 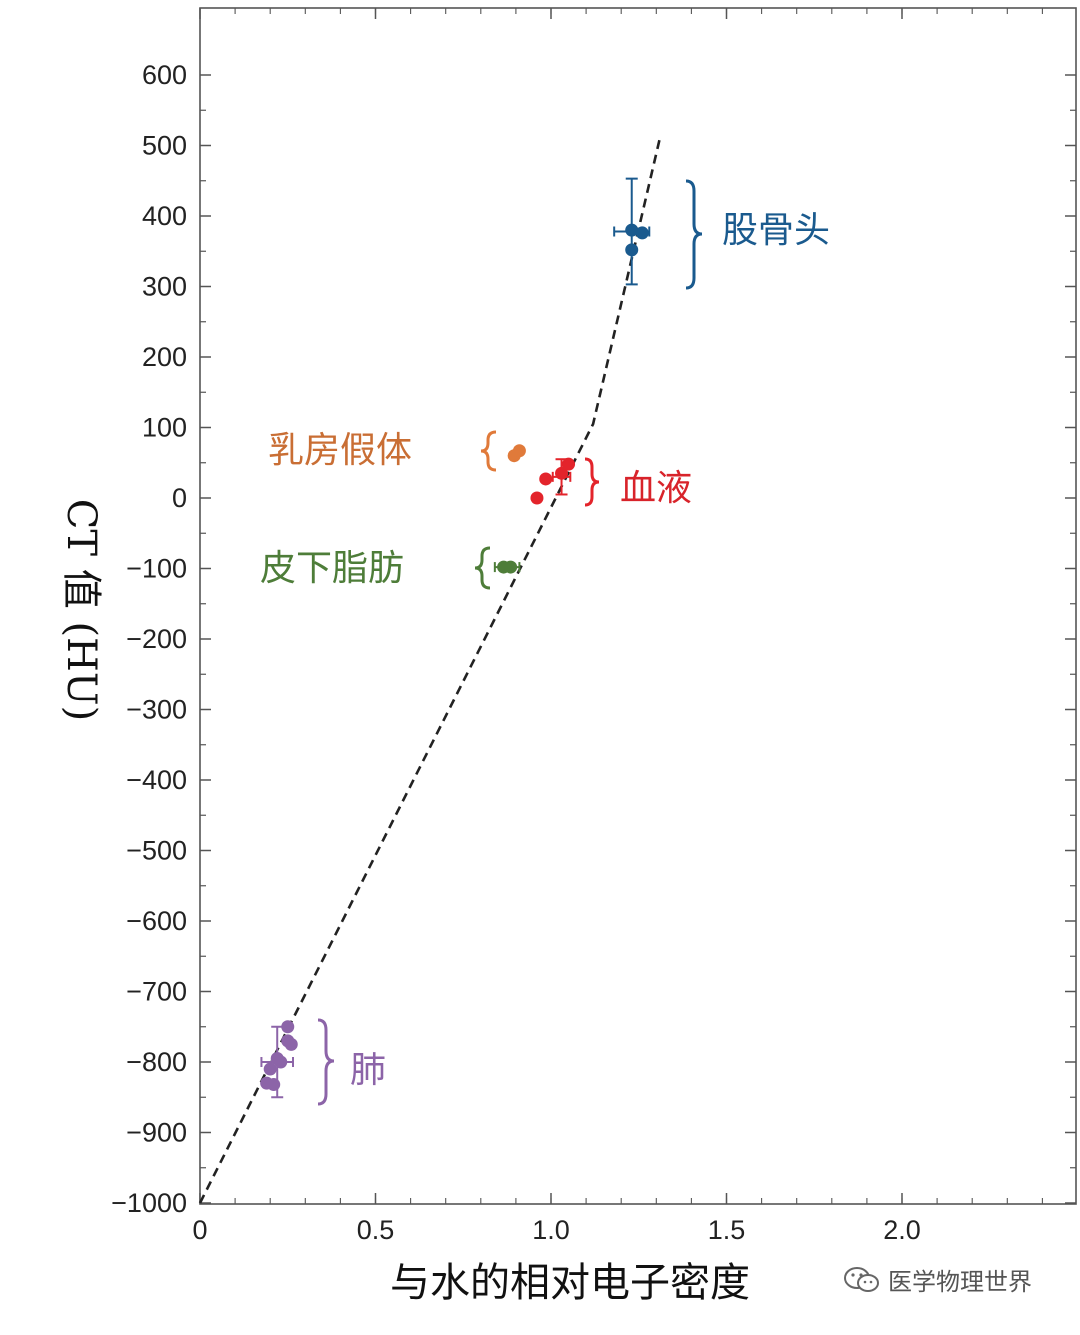 What do you see at coordinates (368, 1070) in the screenshot?
I see `label-lung: 肺` at bounding box center [368, 1070].